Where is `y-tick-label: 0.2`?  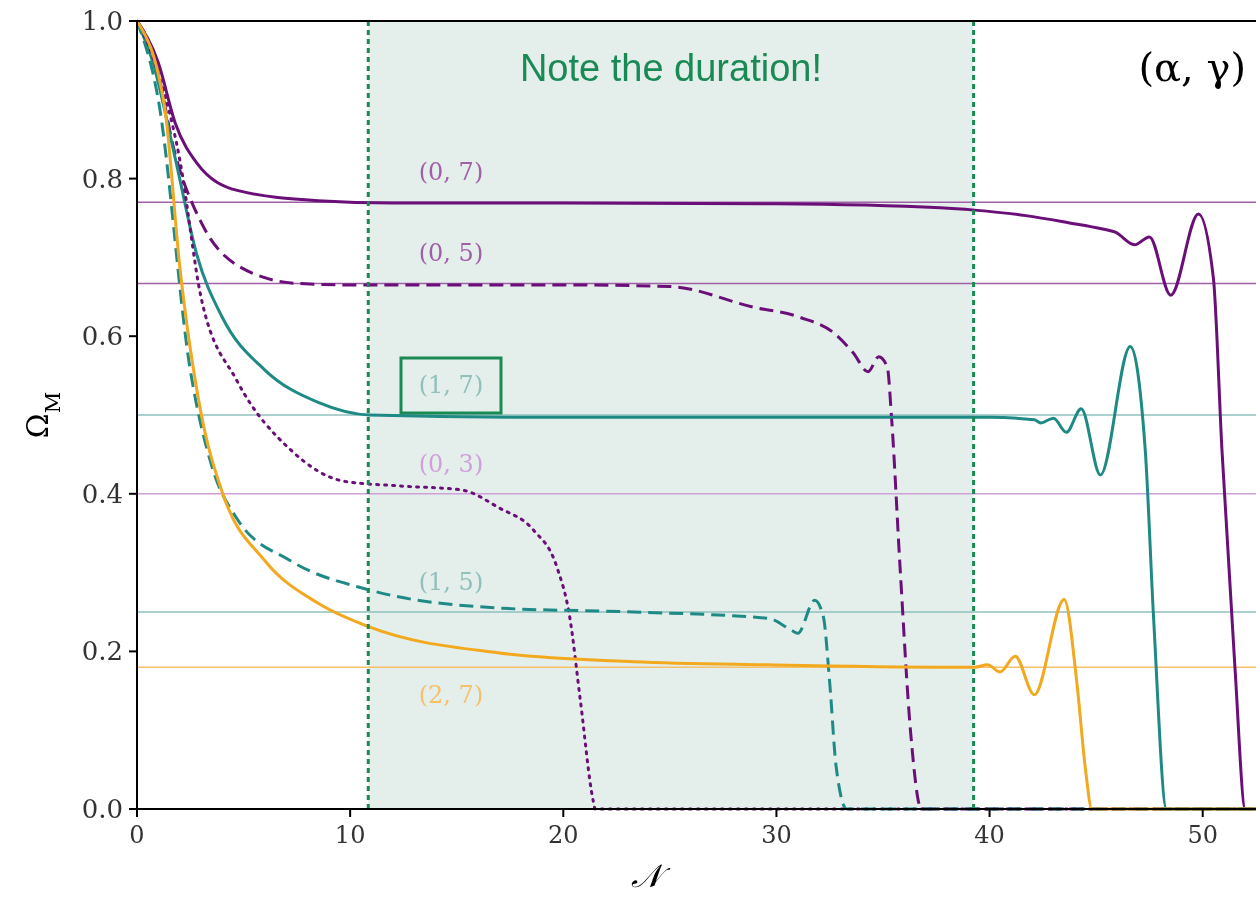
y-tick-label: 0.2 is located at coordinates (102, 651).